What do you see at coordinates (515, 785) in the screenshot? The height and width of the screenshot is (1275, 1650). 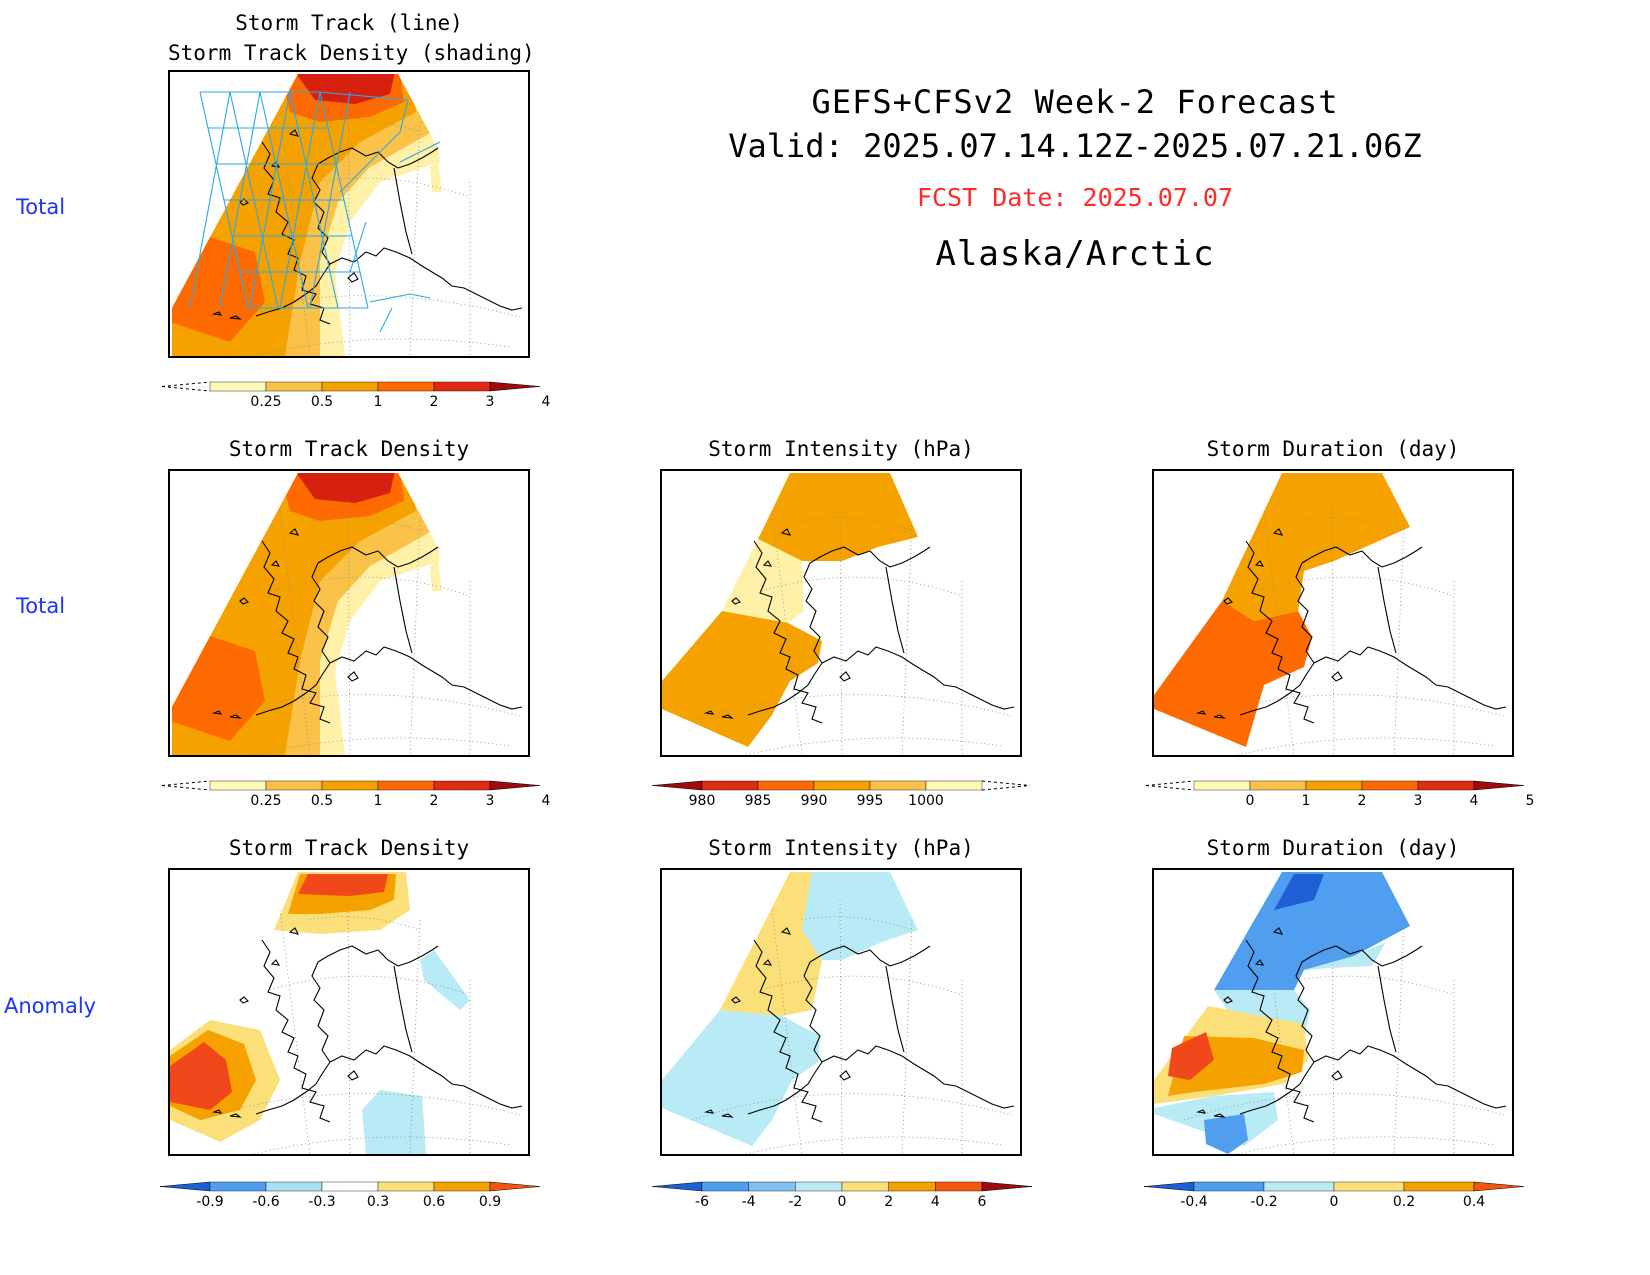 I see `colorbar-density-2-right-arrow` at bounding box center [515, 785].